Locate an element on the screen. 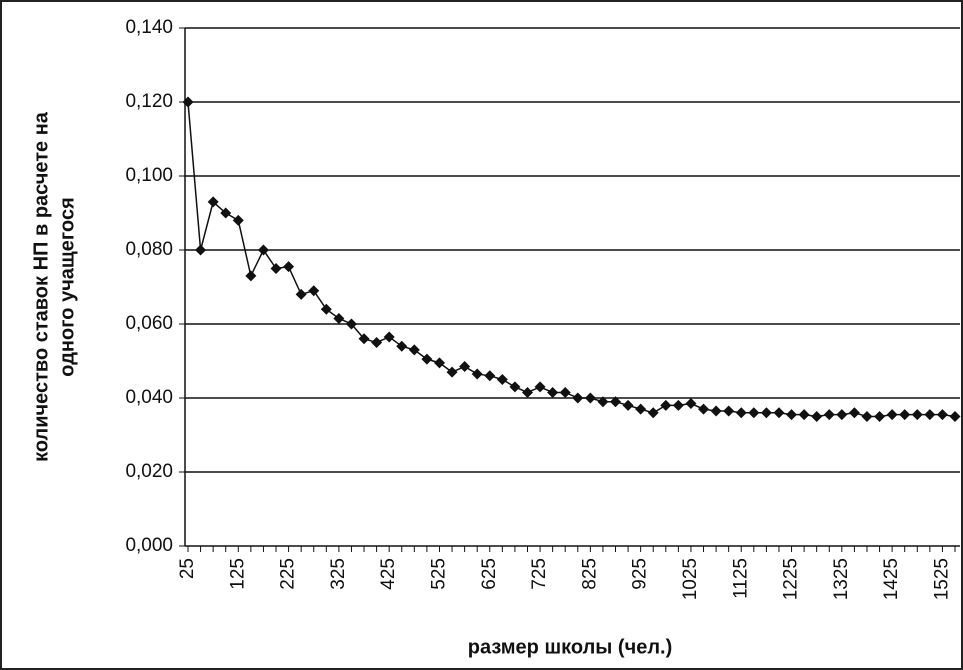  x-tick-label: 925 is located at coordinates (640, 574).